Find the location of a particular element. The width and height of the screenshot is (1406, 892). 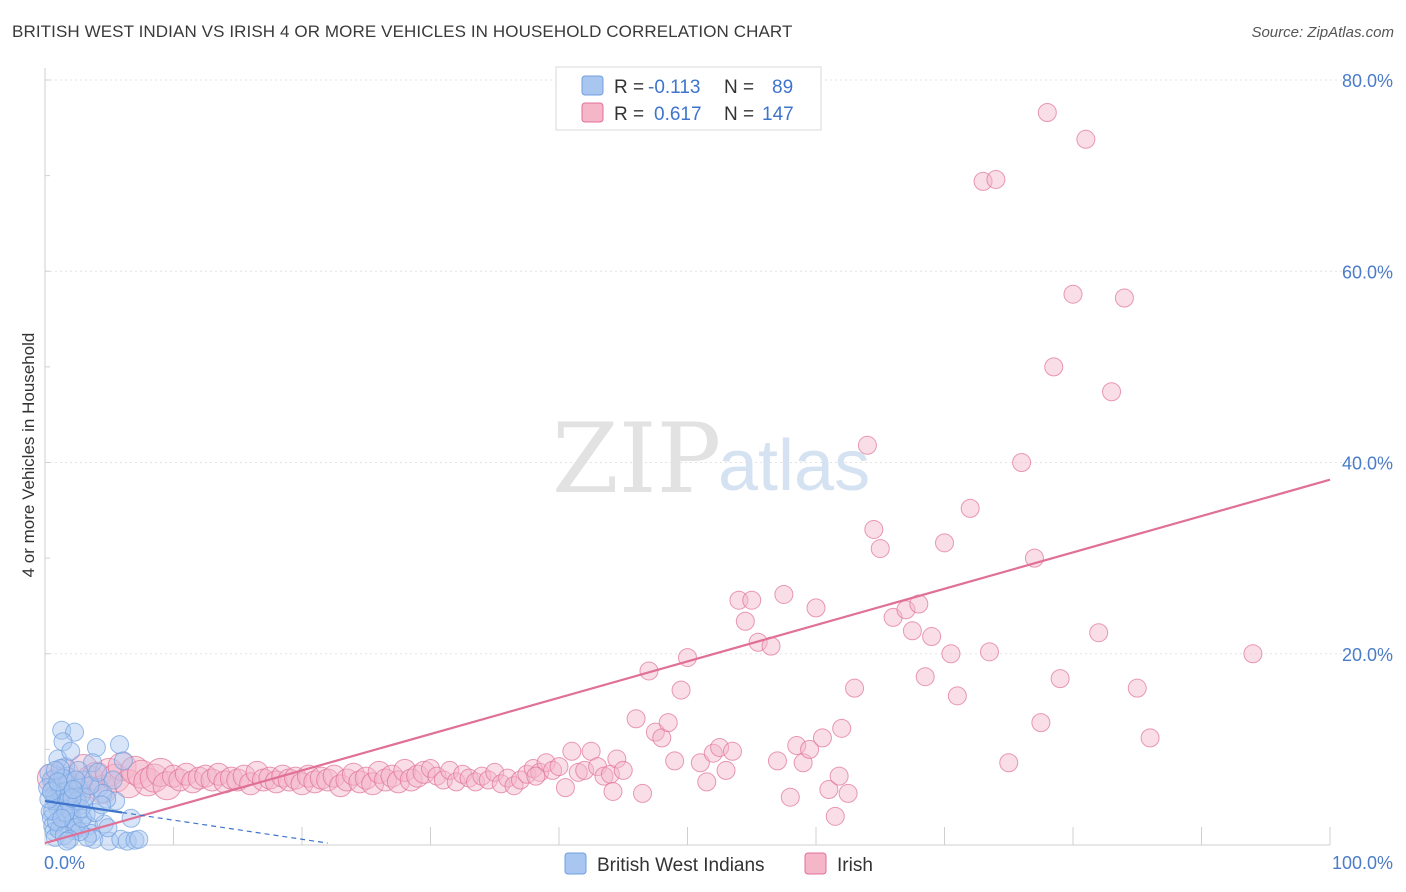

watermark: ZIP atlas is located at coordinates (711, 459).